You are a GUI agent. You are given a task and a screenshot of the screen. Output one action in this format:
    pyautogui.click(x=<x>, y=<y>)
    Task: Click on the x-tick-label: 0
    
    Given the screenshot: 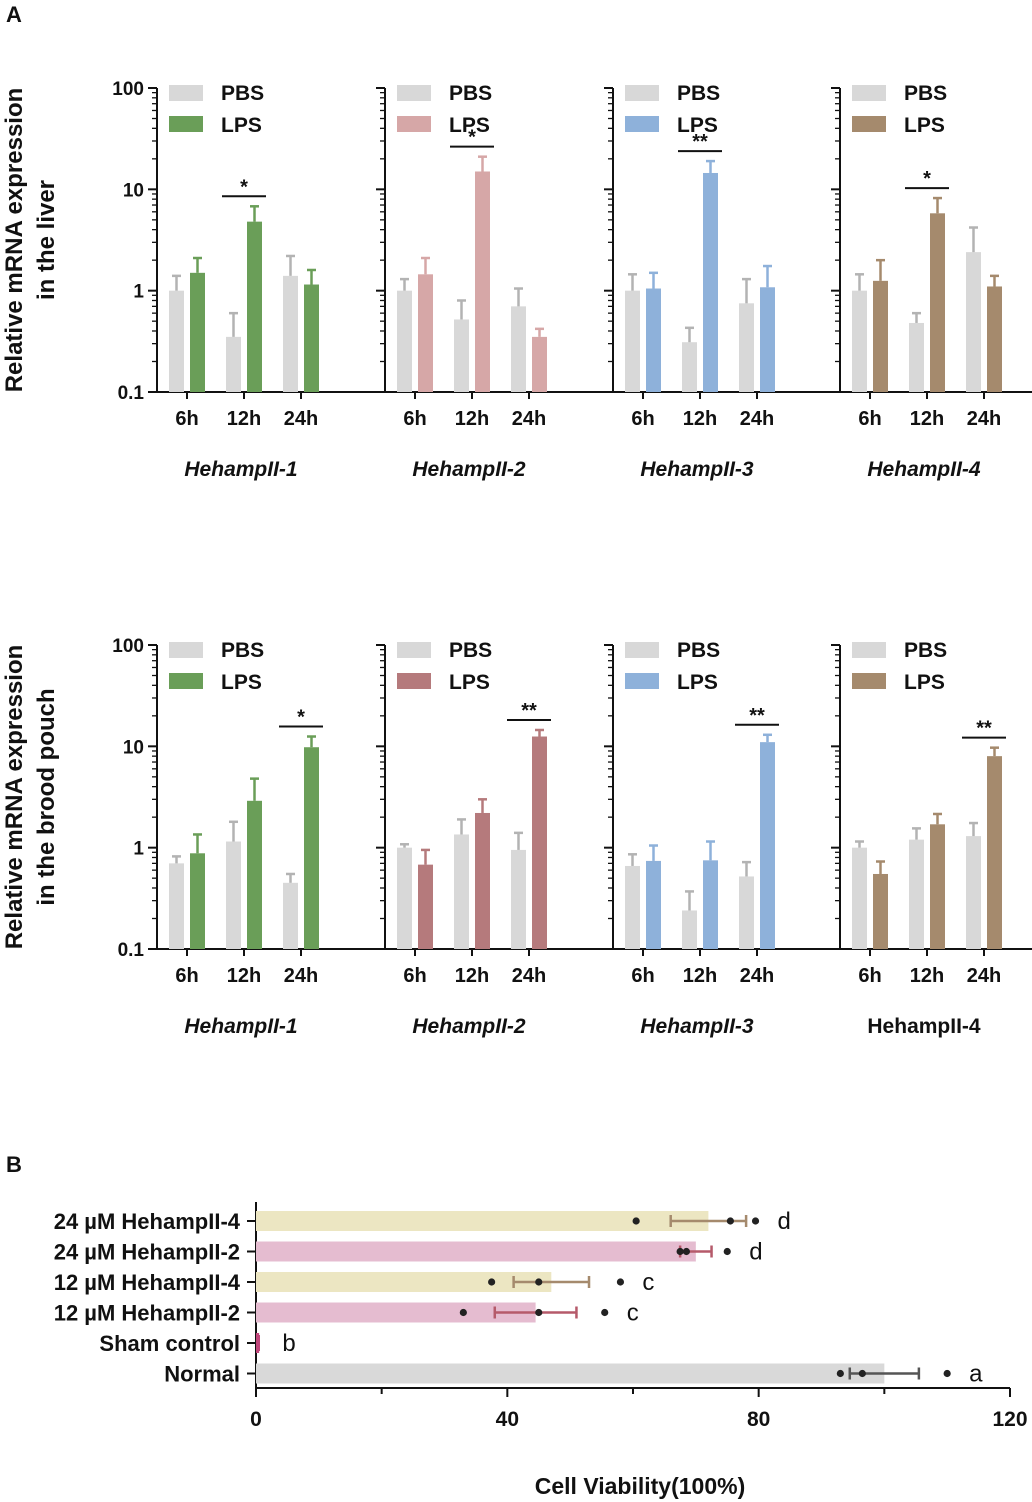 What is the action you would take?
    pyautogui.click(x=256, y=1419)
    